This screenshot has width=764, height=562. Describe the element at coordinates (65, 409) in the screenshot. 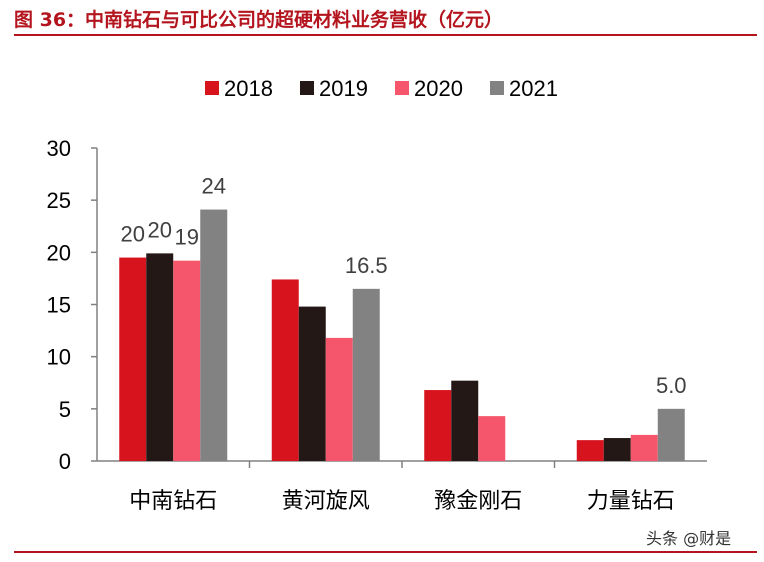

I see `y-tick-label: 5` at that location.